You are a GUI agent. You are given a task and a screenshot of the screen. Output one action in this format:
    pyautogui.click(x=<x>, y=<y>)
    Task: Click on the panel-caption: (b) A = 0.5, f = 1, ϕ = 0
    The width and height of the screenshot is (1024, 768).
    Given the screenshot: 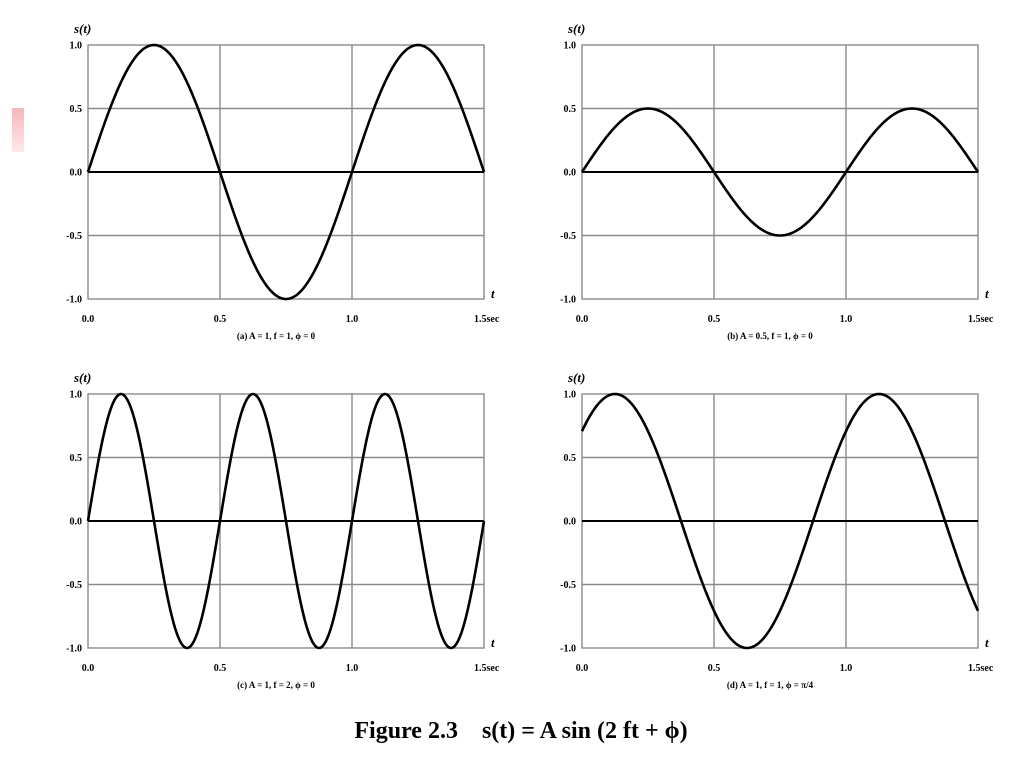 What is the action you would take?
    pyautogui.click(x=770, y=336)
    